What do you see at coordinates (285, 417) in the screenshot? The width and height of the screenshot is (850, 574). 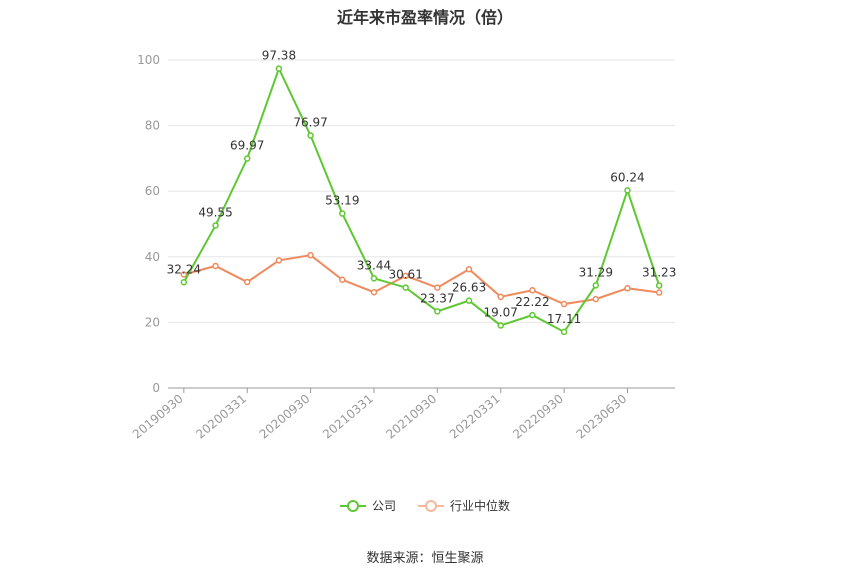 I see `x-tick-label: 20200930` at bounding box center [285, 417].